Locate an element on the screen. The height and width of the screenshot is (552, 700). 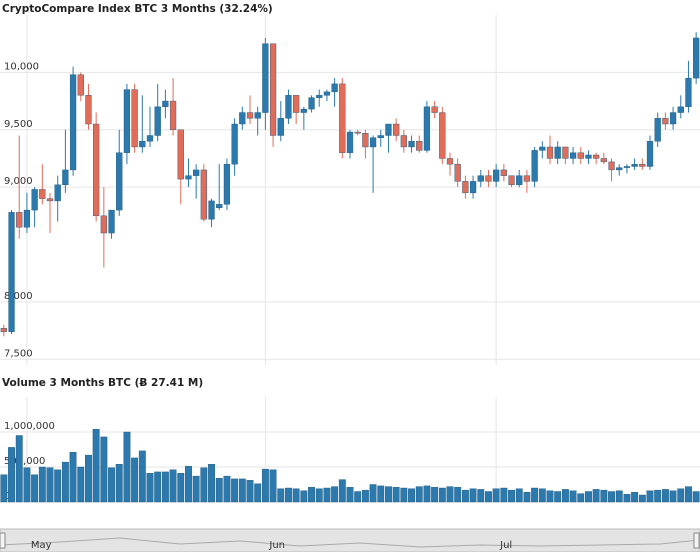
navigator-line is located at coordinates (350, 542).